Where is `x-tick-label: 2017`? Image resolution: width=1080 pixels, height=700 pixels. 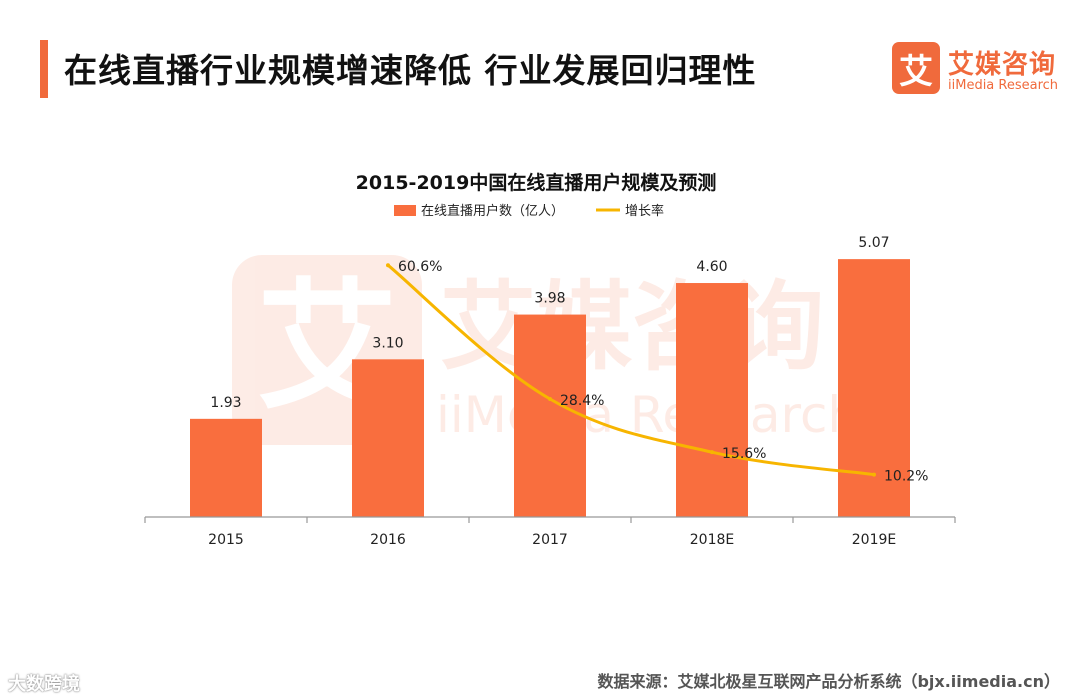 x-tick-label: 2017 is located at coordinates (550, 540).